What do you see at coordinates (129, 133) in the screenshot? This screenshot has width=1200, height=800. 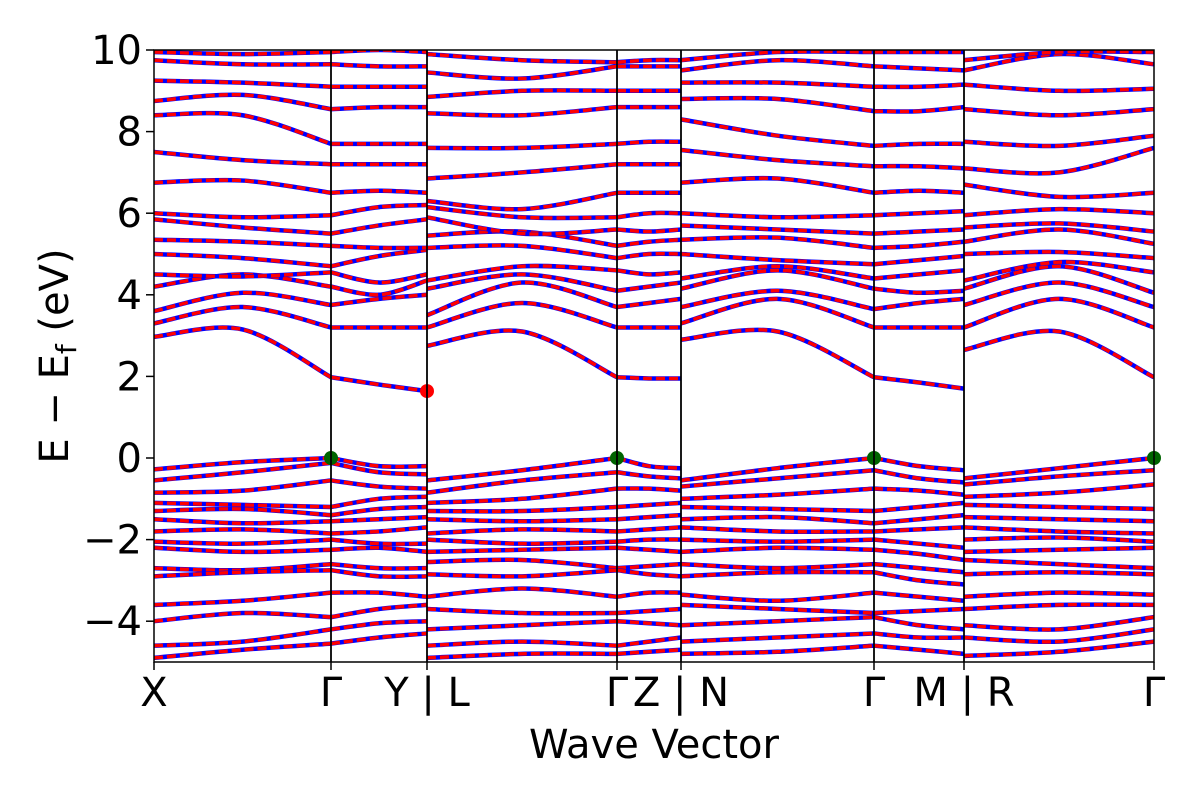 I see `y-tick-label: 8` at bounding box center [129, 133].